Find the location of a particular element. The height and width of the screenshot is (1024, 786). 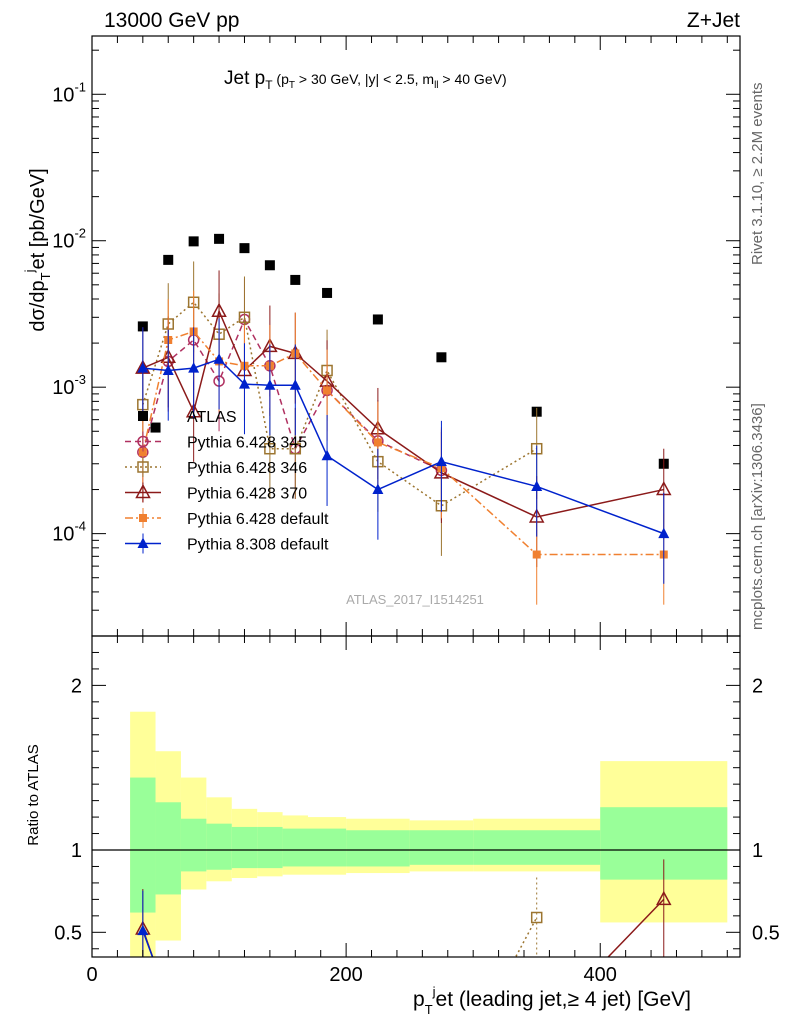

main-y-axis-label: dσ/dpTjet [pb/GeV] is located at coordinates (37, 249).